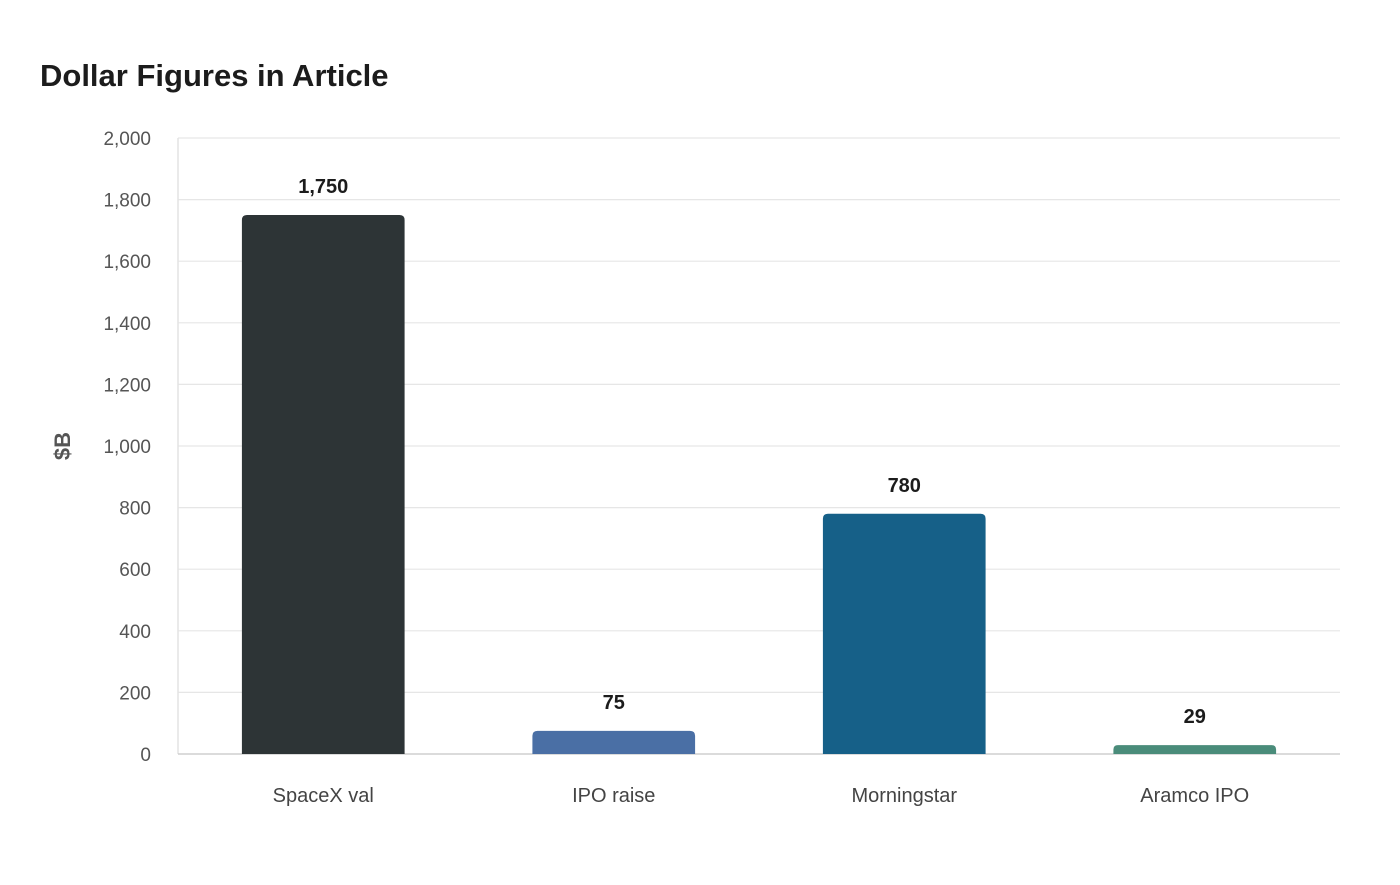 This screenshot has height=885, width=1400. I want to click on bar-ipo-raise, so click(614, 742).